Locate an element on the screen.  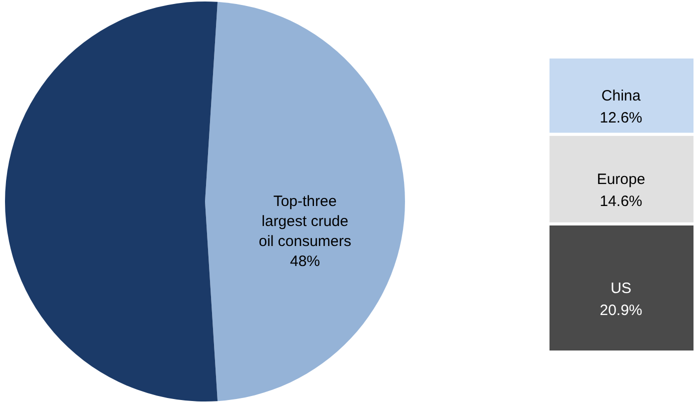
series-label: Europe is located at coordinates (621, 179).